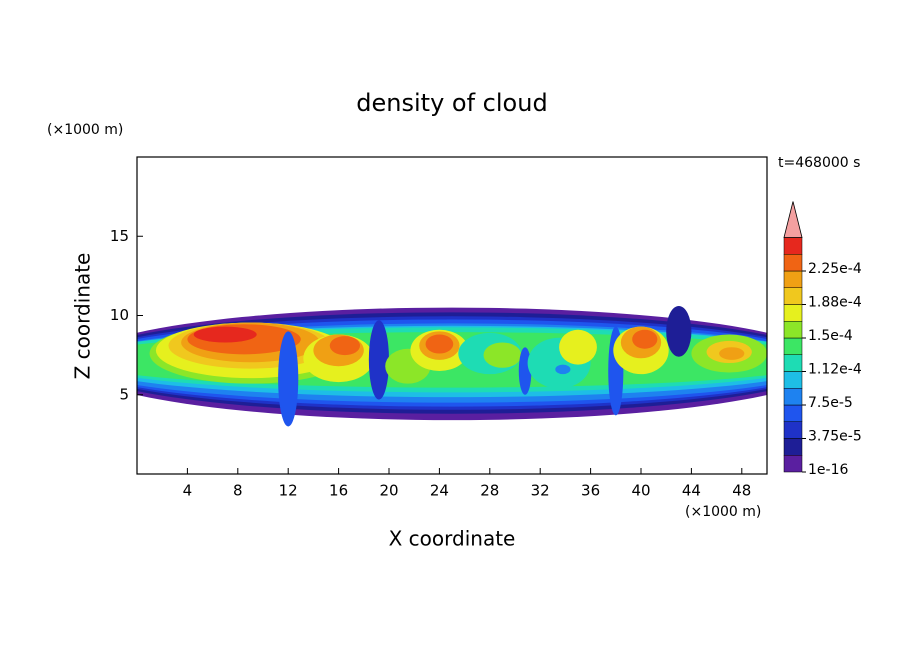 This screenshot has width=904, height=658. I want to click on x-tick-label: 40, so click(640, 491).